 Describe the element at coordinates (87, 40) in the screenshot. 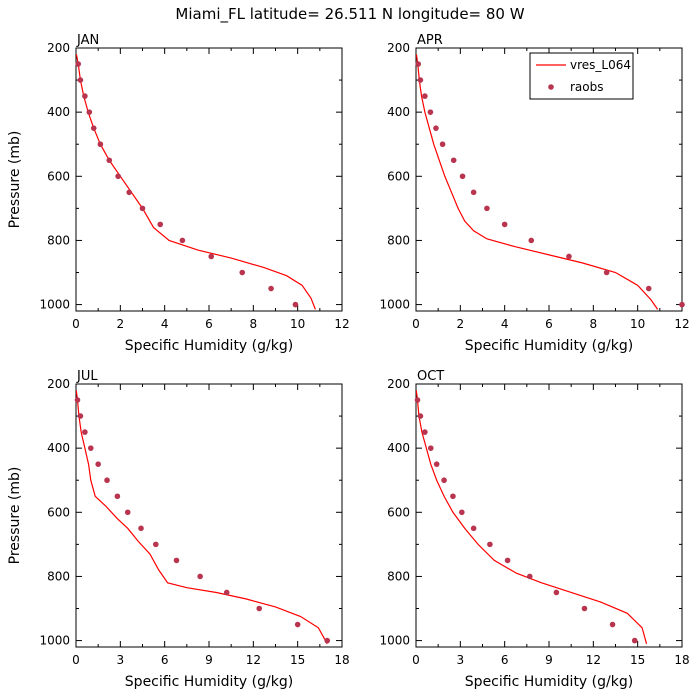

I see `panel-title-jan: JAN` at that location.